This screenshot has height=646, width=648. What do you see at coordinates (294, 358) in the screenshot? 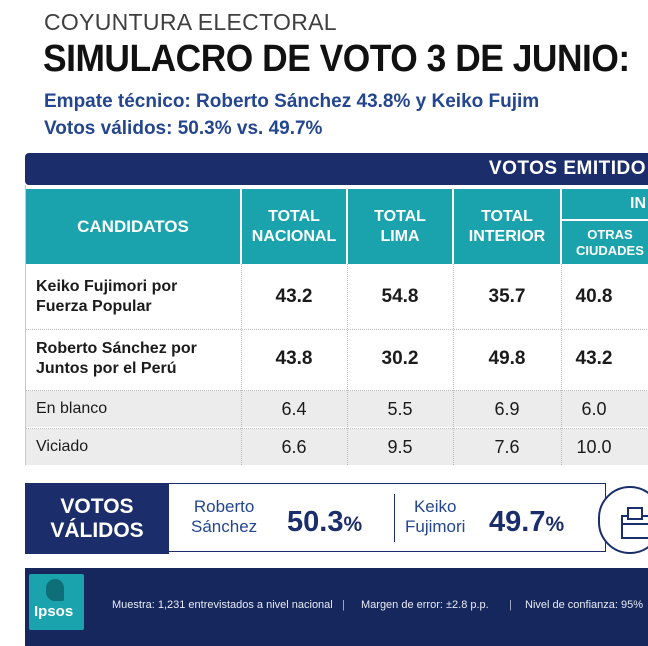
I see `cell-value: 43.8` at bounding box center [294, 358].